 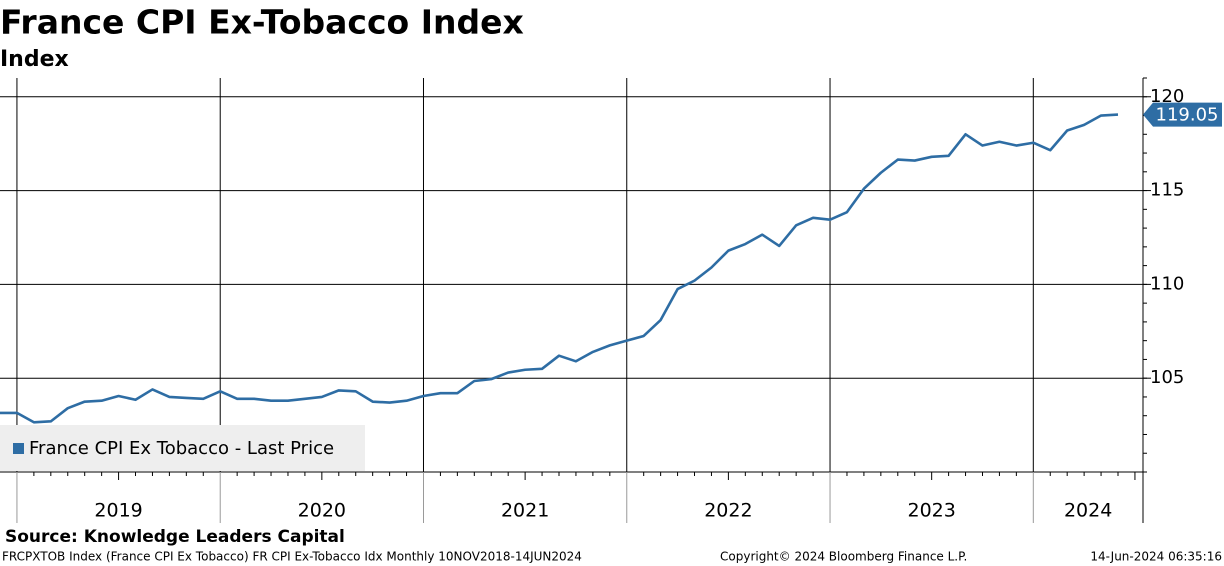 What do you see at coordinates (525, 511) in the screenshot?
I see `x-tick-label: 2021` at bounding box center [525, 511].